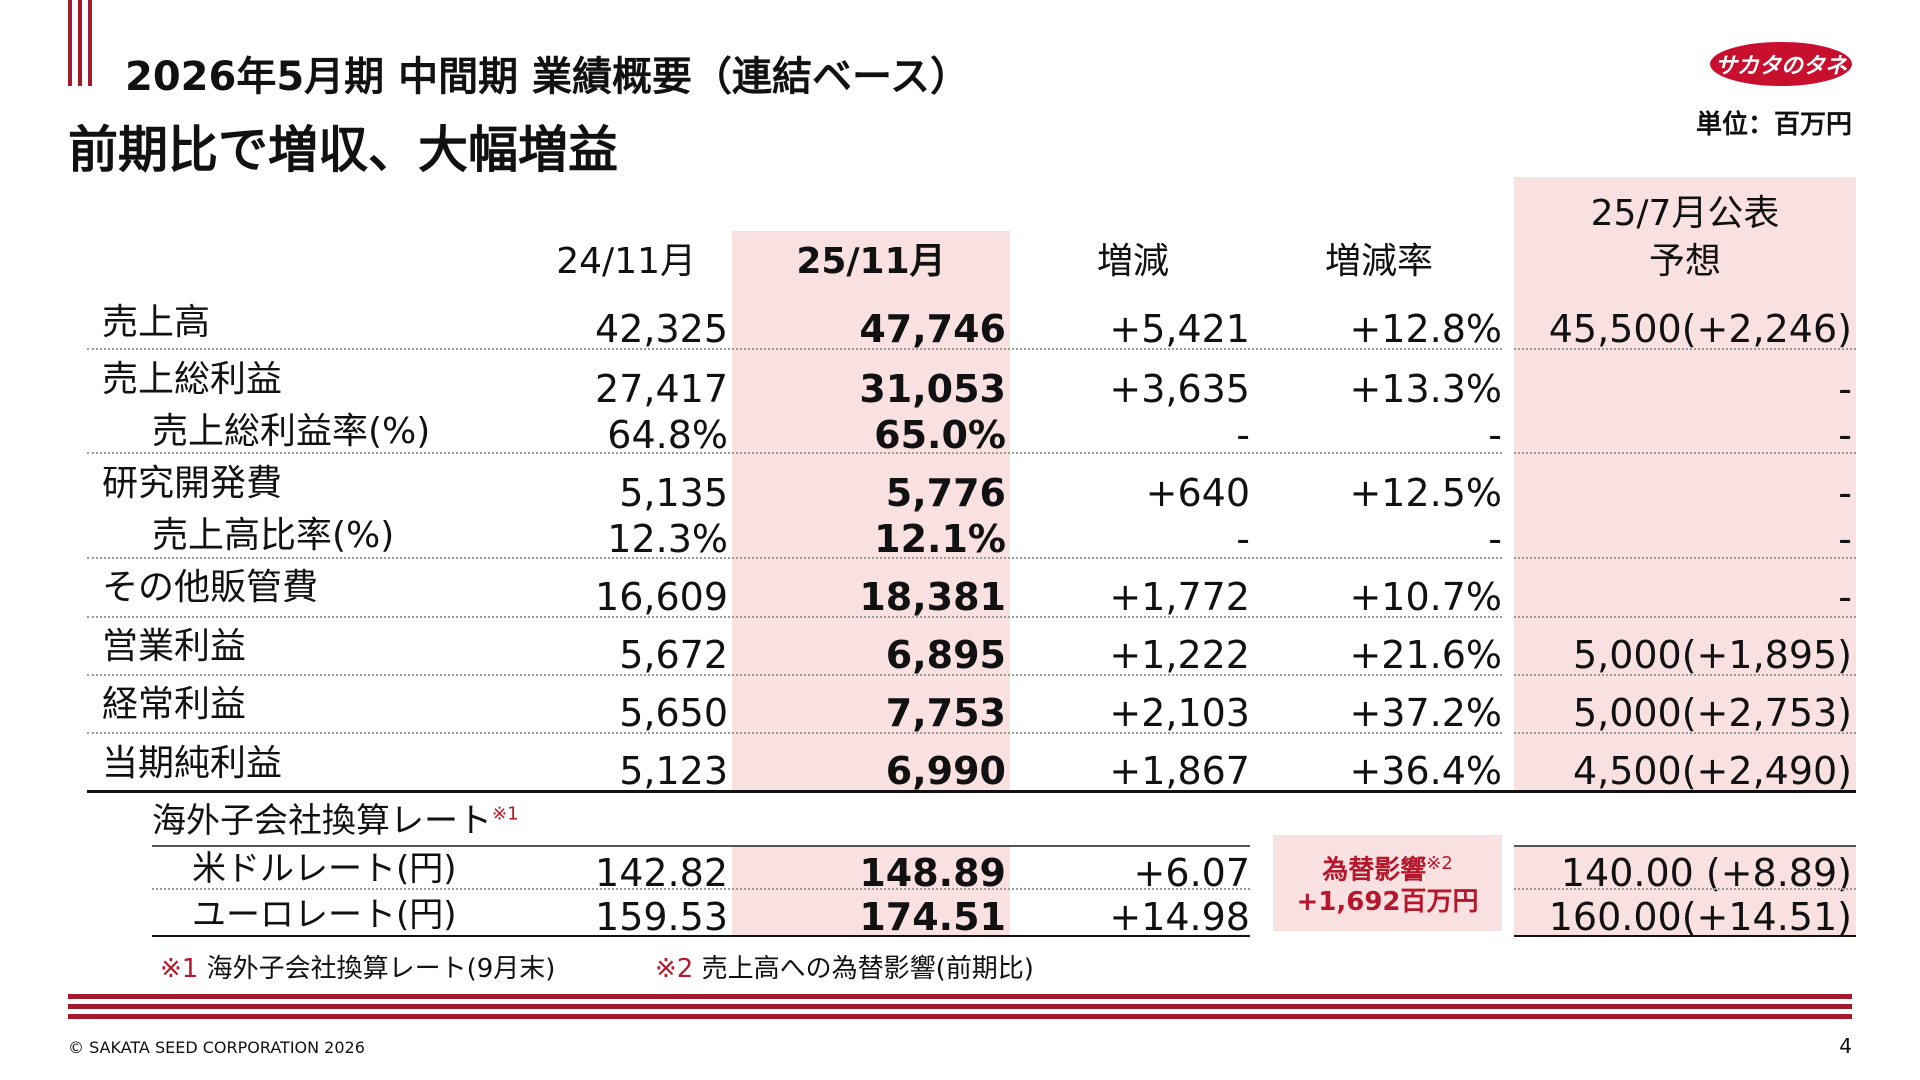 The width and height of the screenshot is (1920, 1080). I want to click on fx-impact-value: +1,692百万円, so click(1387, 901).